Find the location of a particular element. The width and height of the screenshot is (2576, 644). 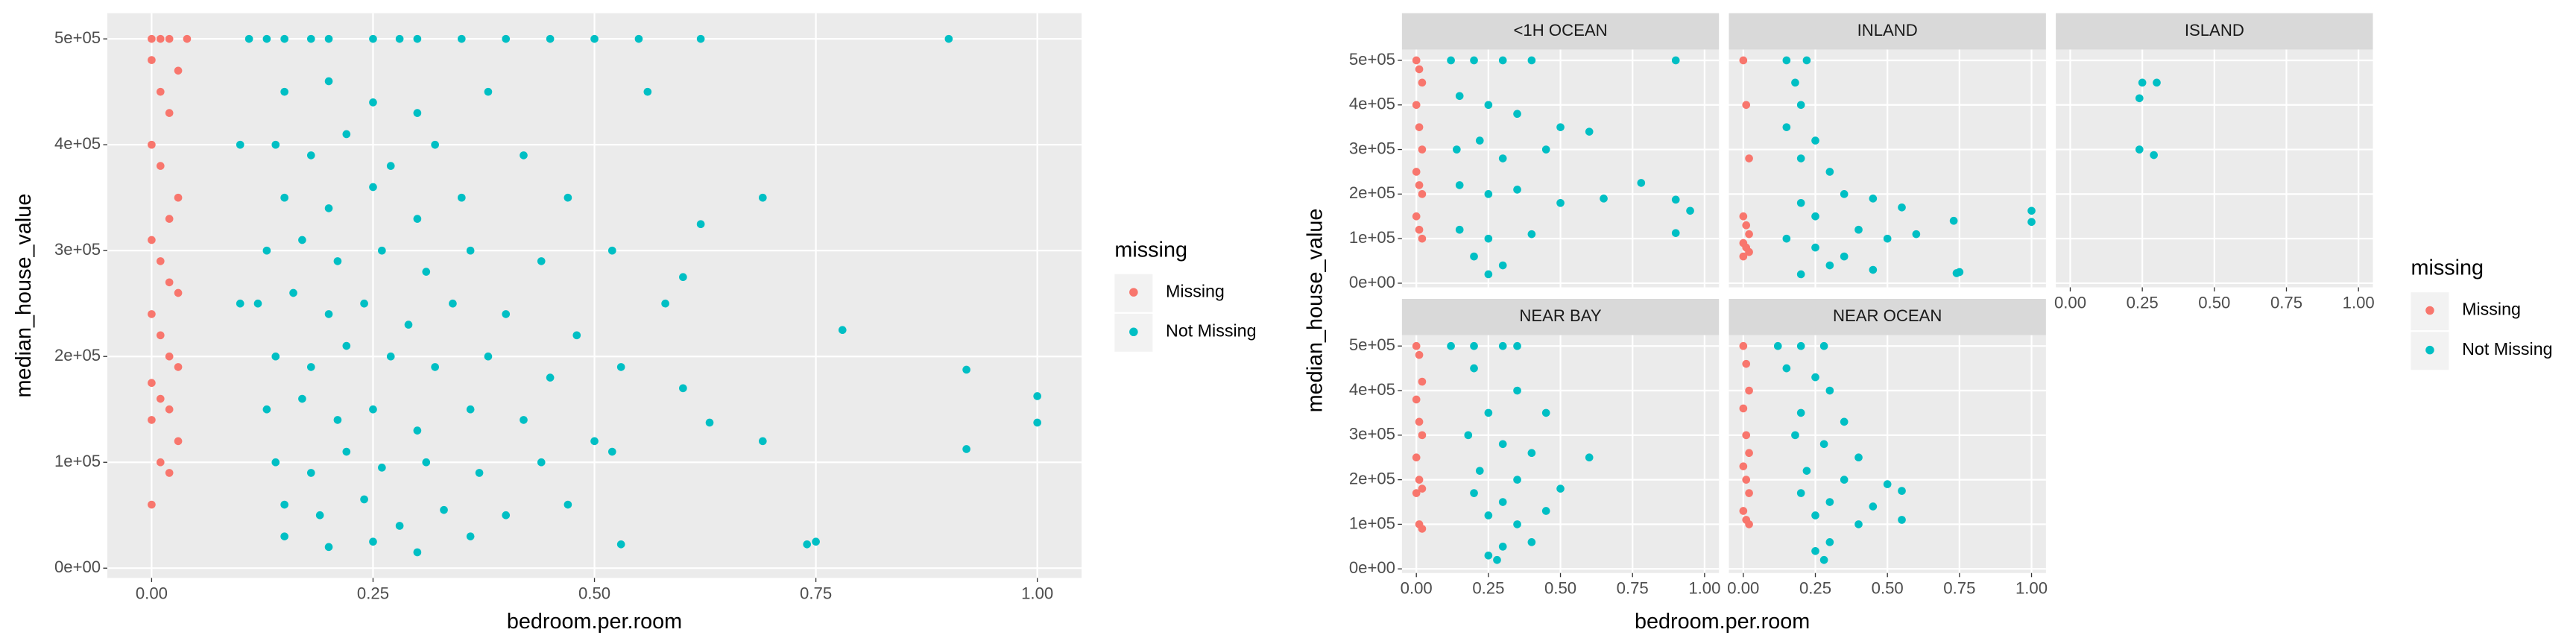

strip is located at coordinates (1888, 317).